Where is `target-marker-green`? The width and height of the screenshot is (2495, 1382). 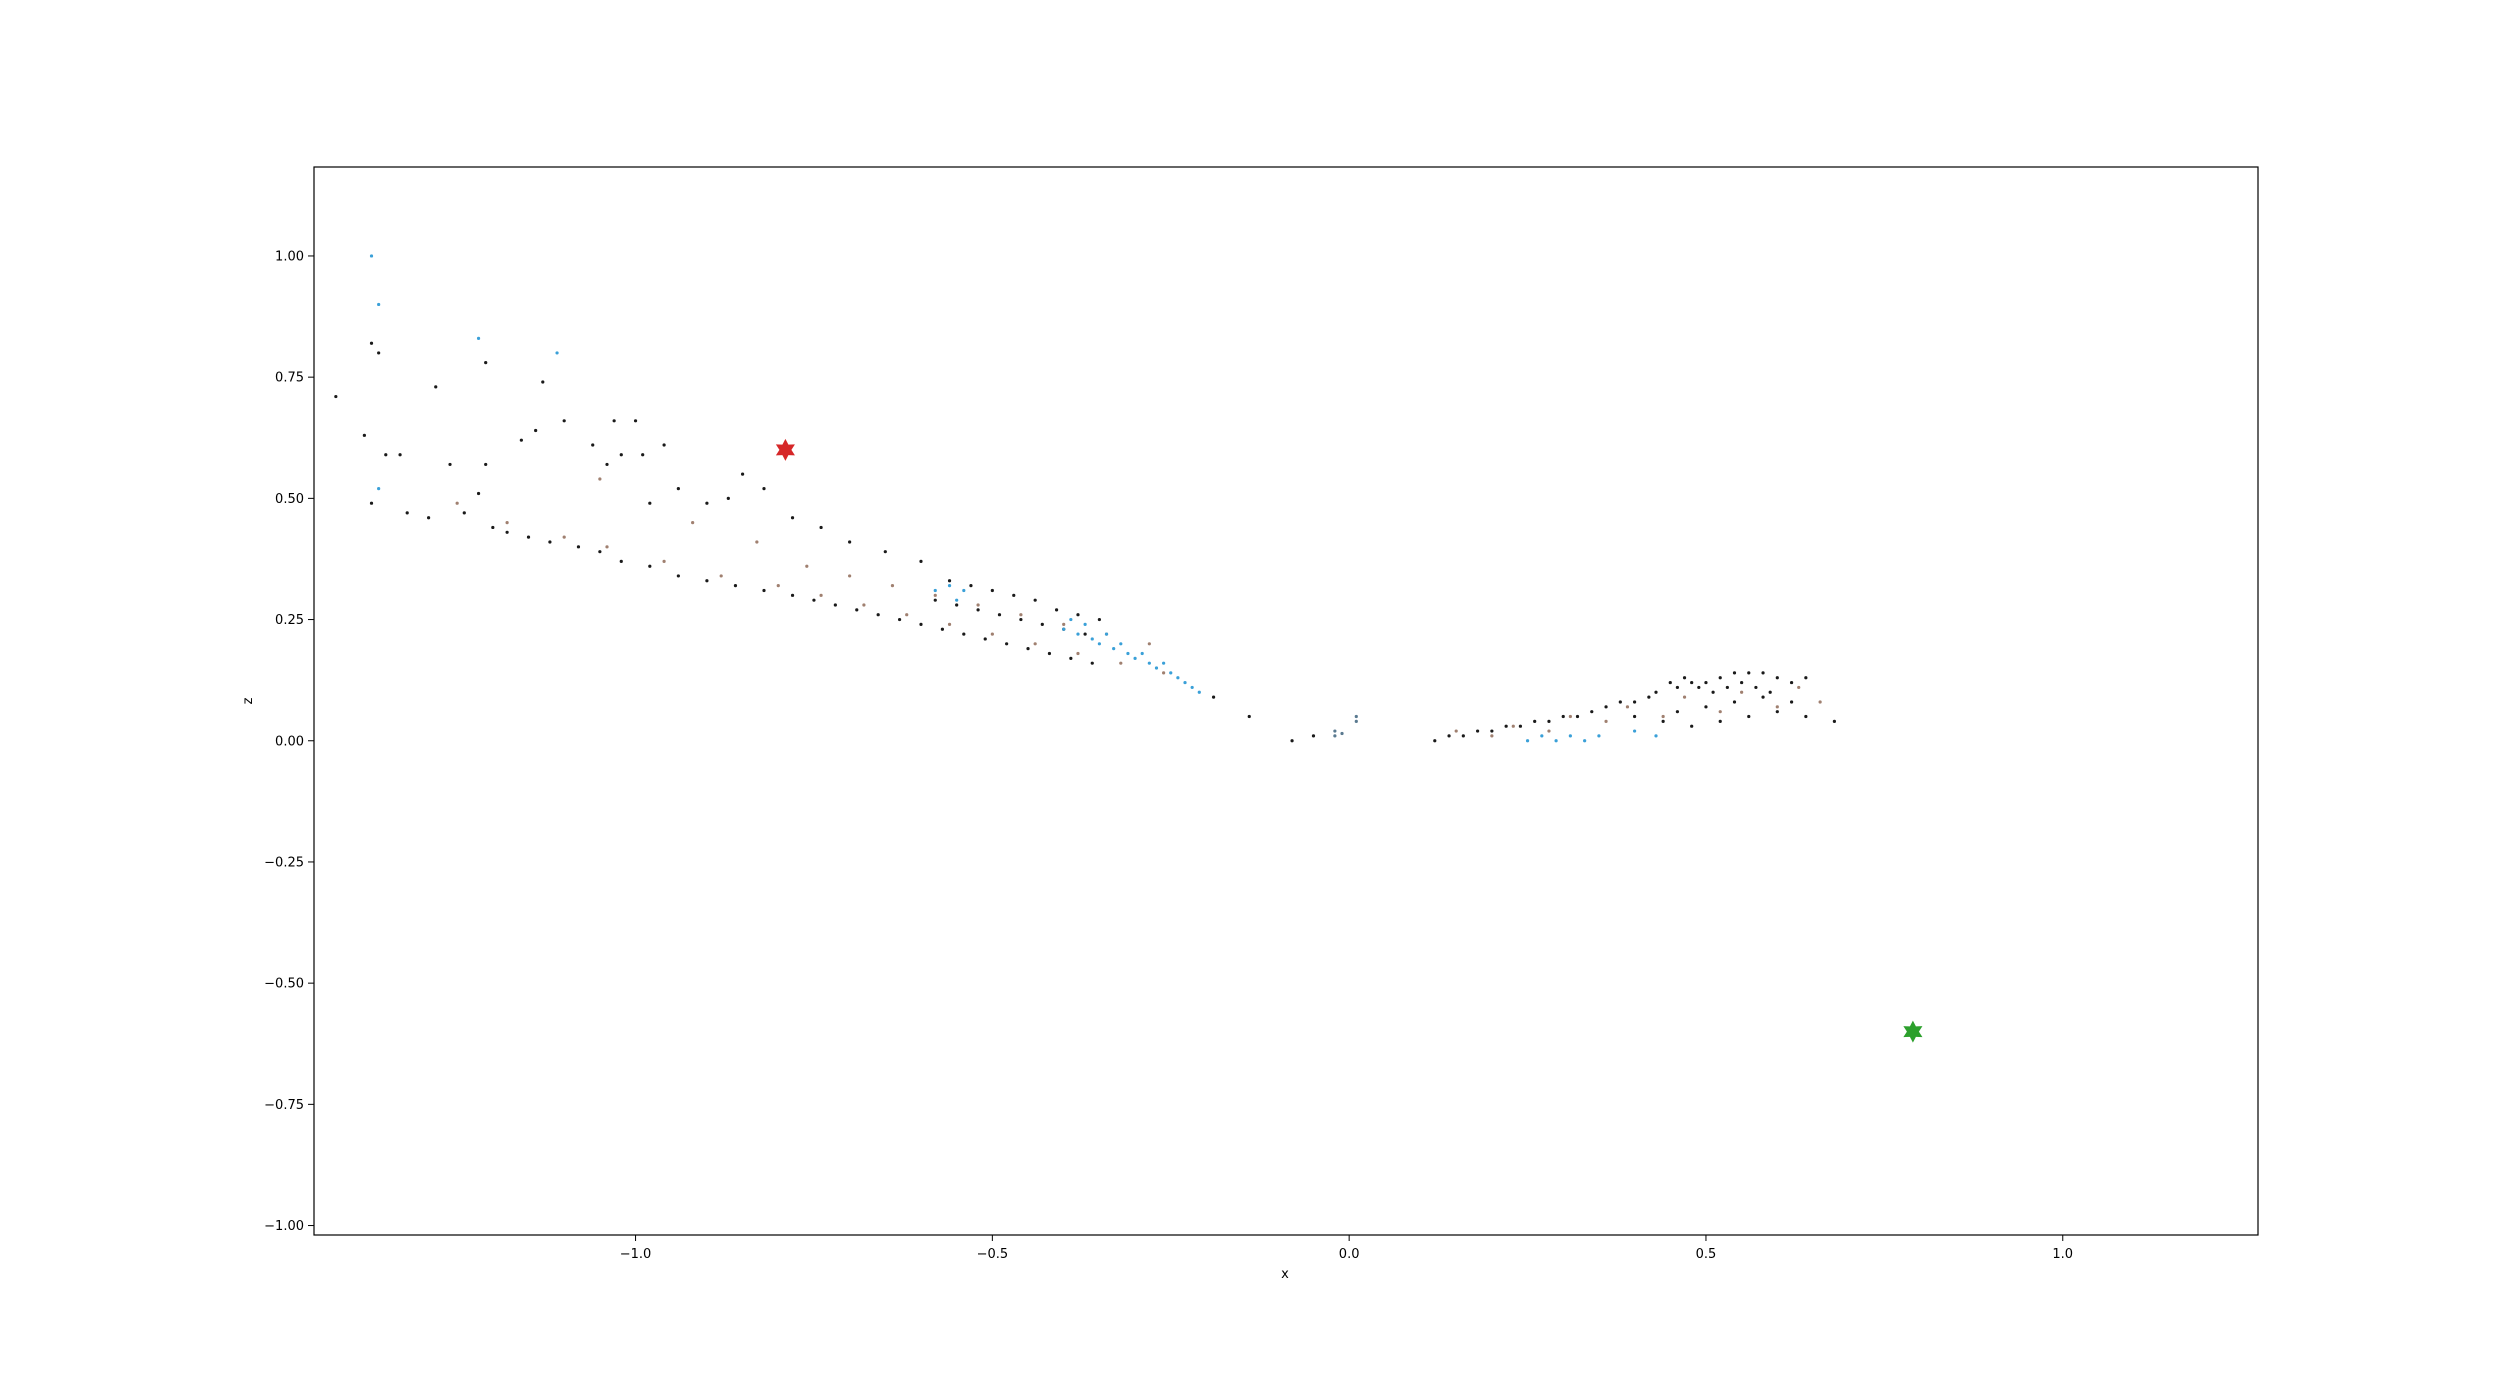
target-marker-green is located at coordinates (1913, 1031).